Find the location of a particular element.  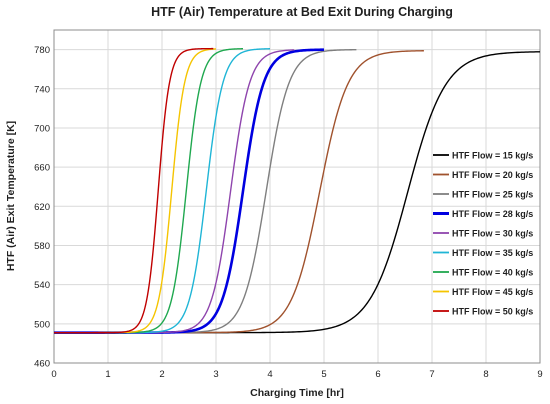

x-tick-label: 0 is located at coordinates (53, 374).